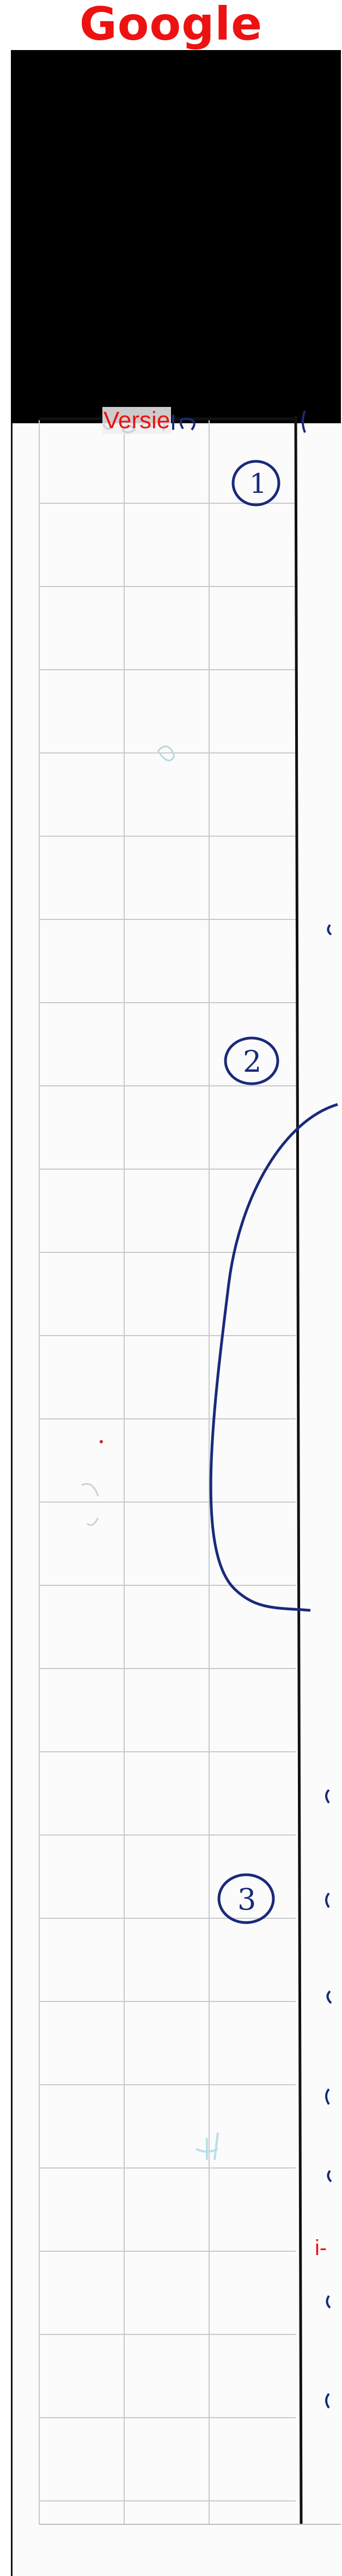  Describe the element at coordinates (171, 25) in the screenshot. I see `google-logo-text: Google` at that location.